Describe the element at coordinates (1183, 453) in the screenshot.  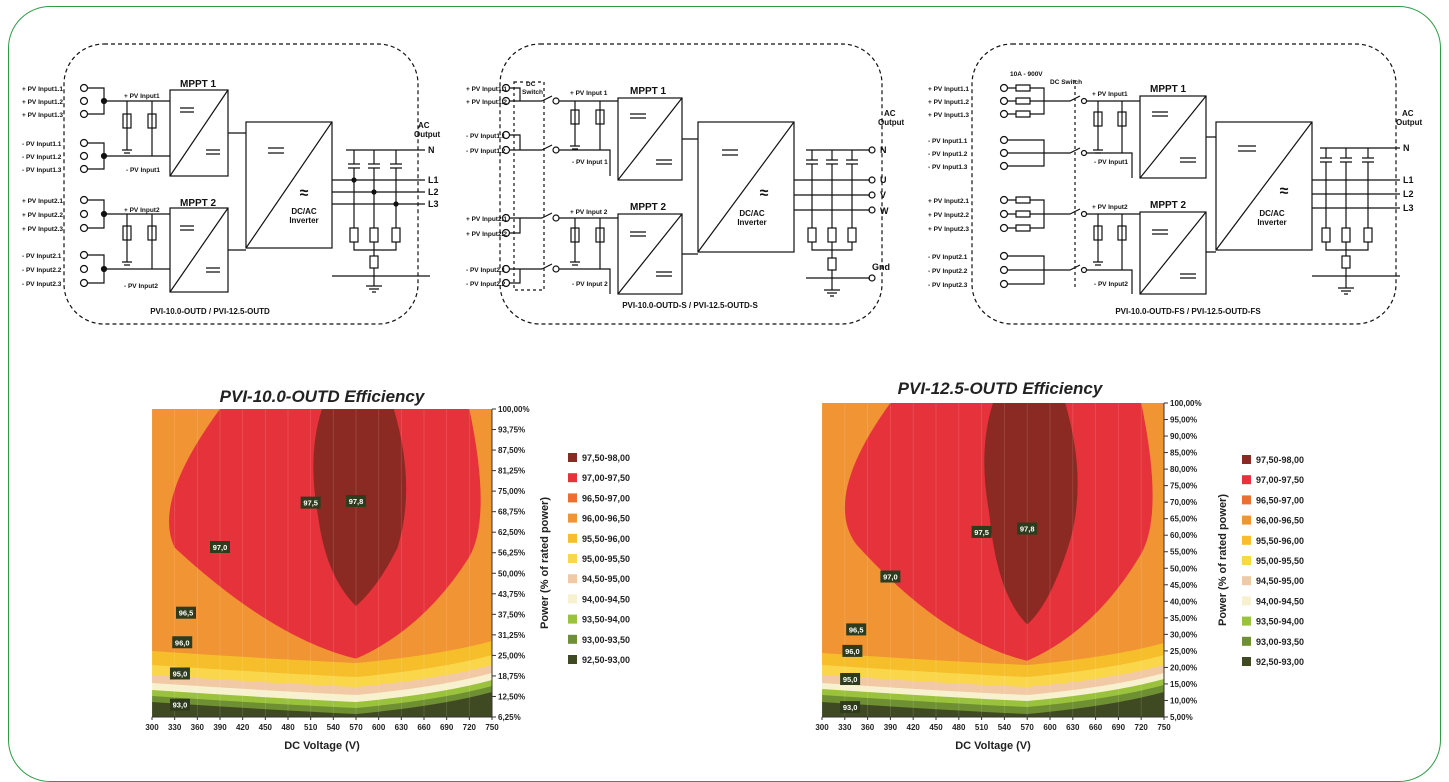
I see `y-tick-label-3: 85,00%` at that location.